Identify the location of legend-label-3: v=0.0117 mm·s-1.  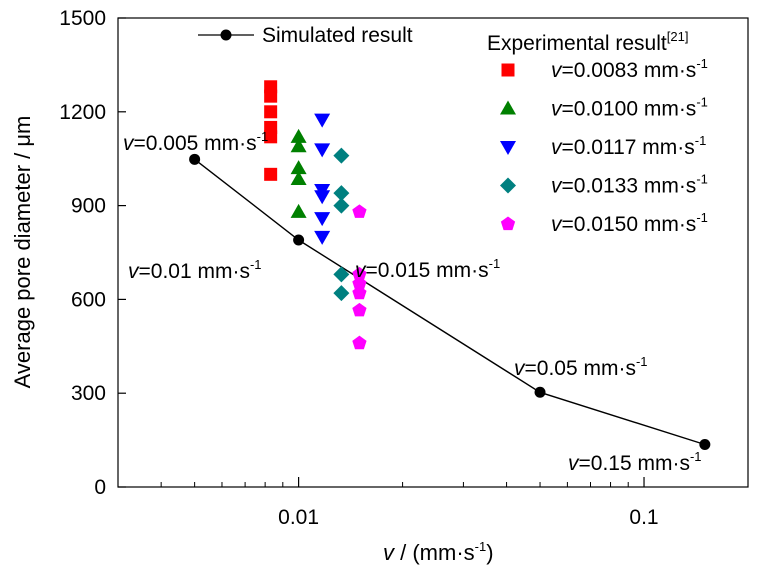
(628, 146).